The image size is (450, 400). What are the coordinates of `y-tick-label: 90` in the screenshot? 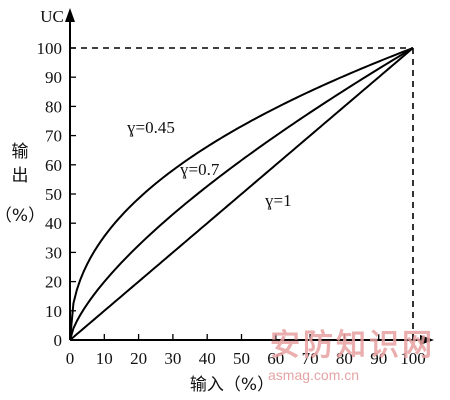 It's located at (53, 77).